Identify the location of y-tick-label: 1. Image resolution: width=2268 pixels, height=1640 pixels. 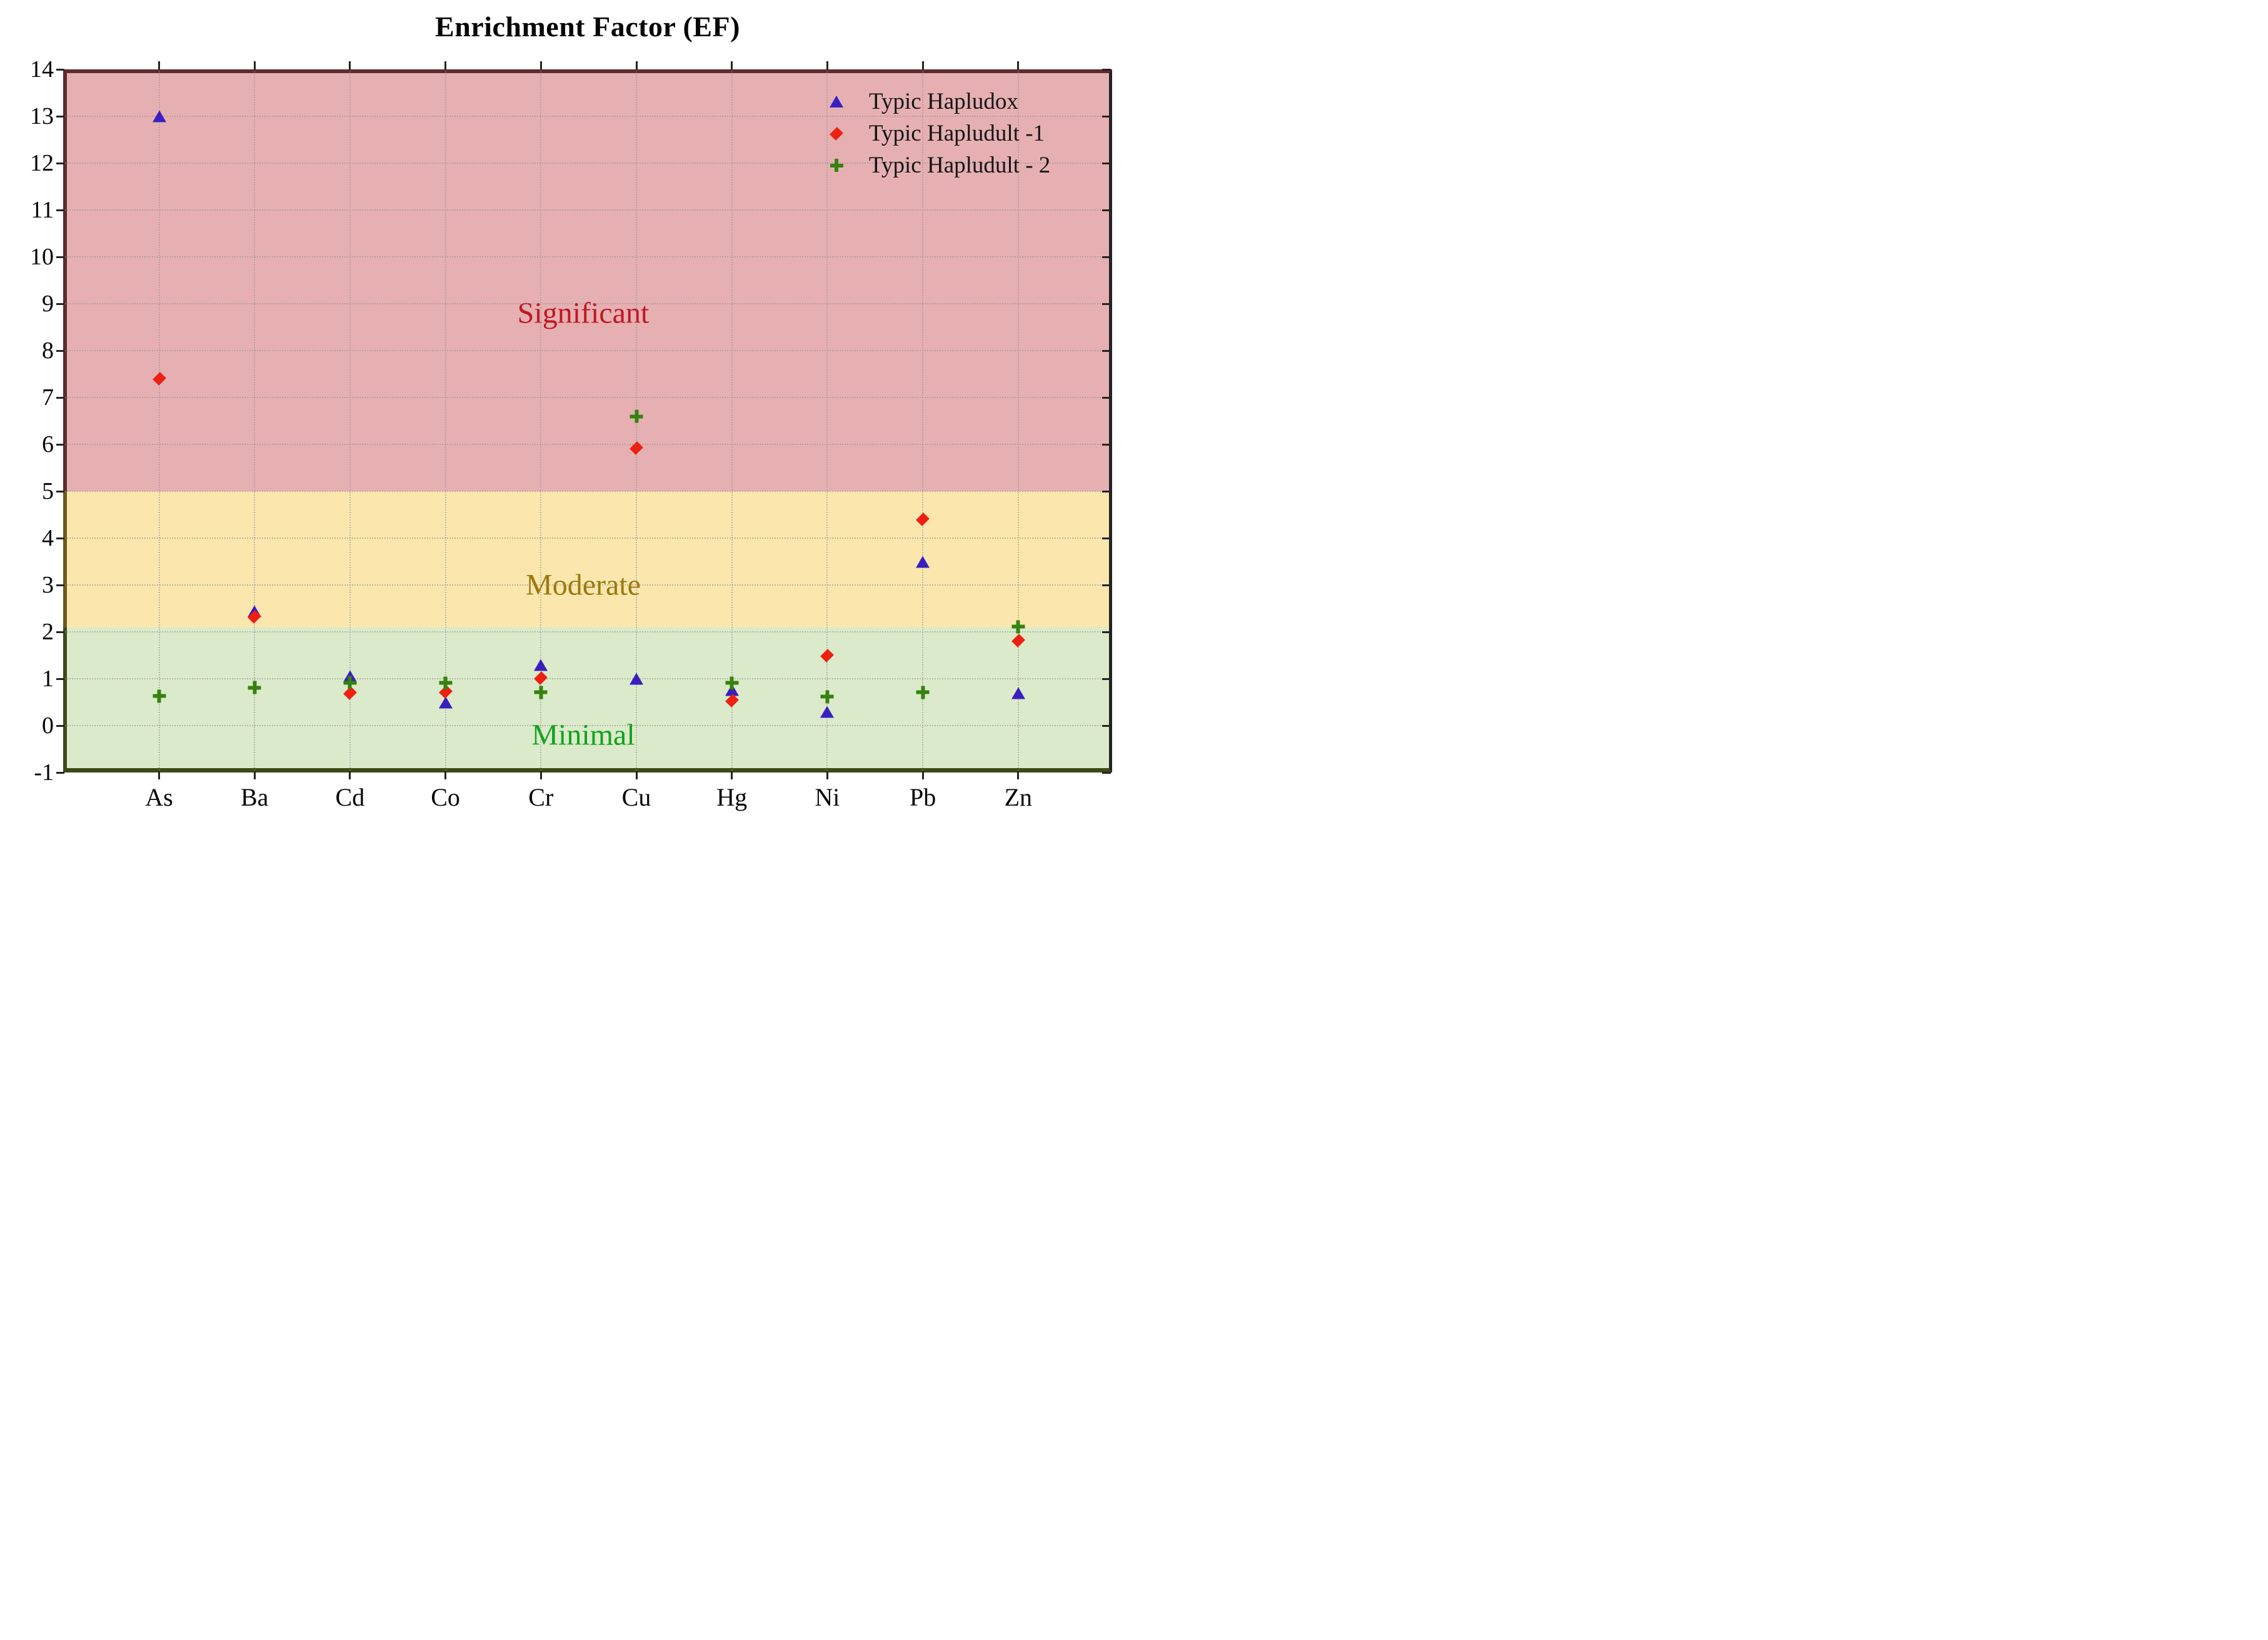
(48, 679).